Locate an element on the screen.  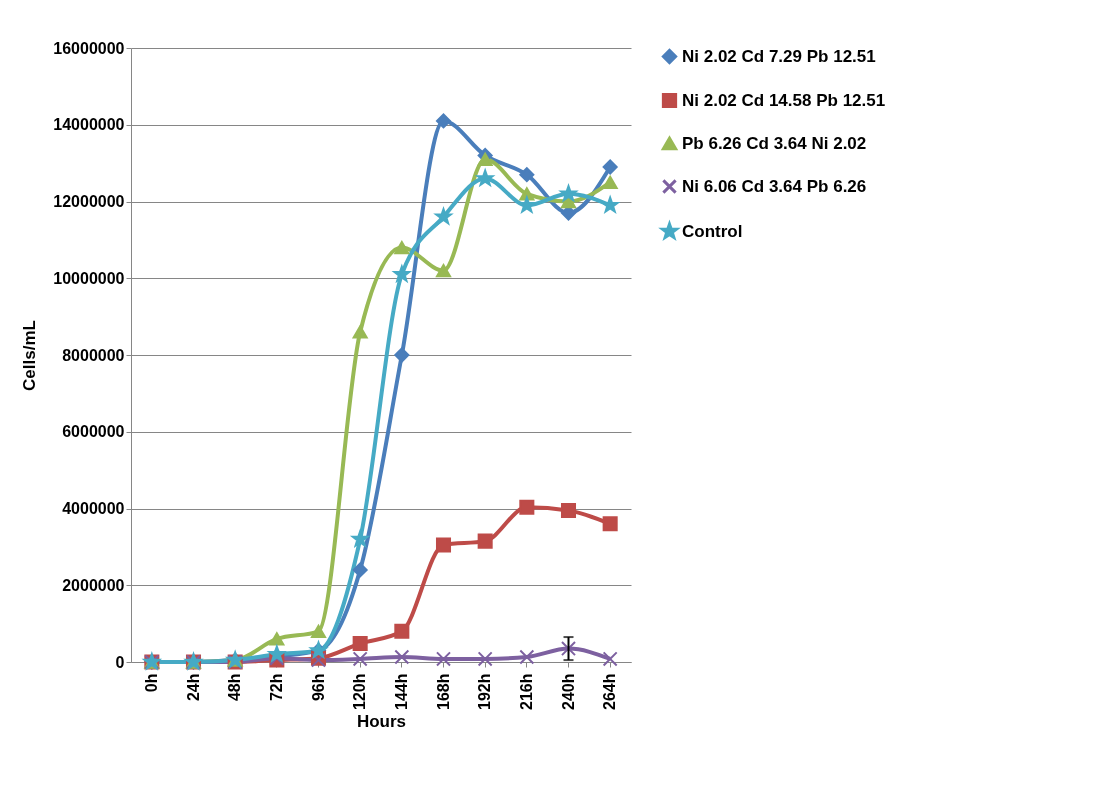
x-tick-label: 0h is located at coordinates (151, 683).